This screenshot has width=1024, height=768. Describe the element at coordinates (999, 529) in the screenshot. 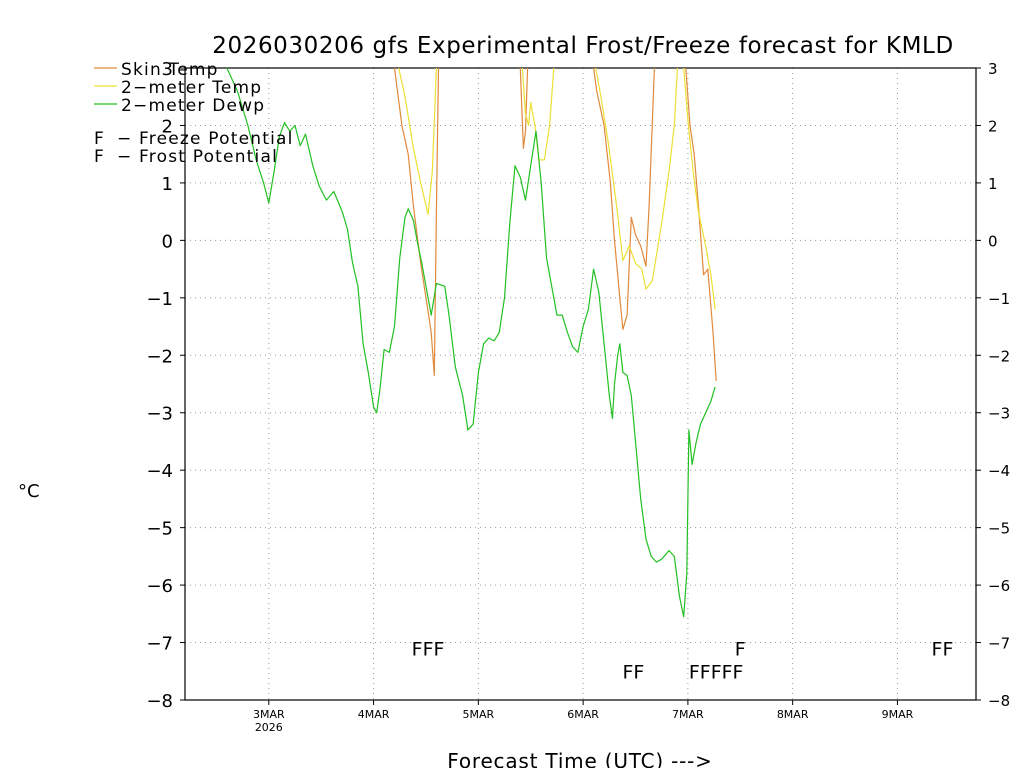

I see `y-tick-label-right: −5` at that location.